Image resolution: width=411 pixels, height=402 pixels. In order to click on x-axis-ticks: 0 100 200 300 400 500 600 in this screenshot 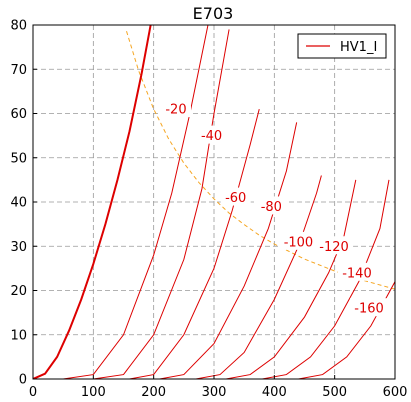, I will do `click(218, 387)`.